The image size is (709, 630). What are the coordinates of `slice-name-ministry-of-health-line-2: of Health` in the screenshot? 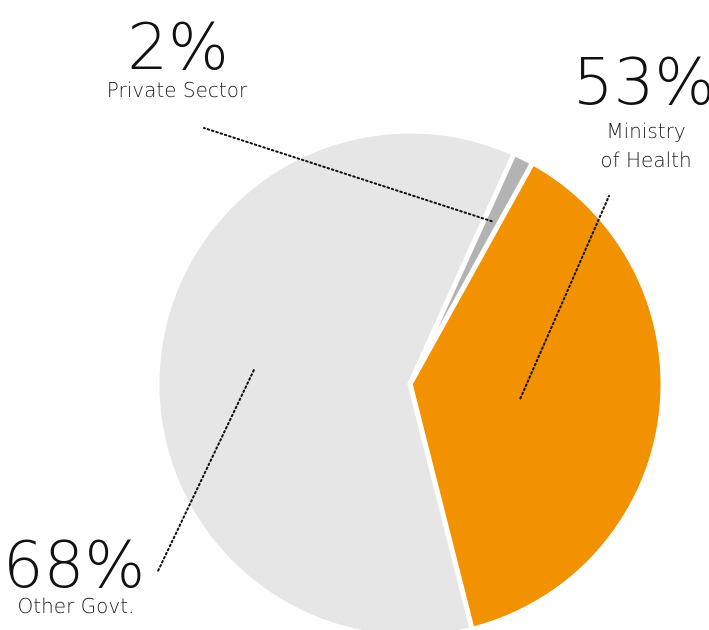 It's located at (645, 160).